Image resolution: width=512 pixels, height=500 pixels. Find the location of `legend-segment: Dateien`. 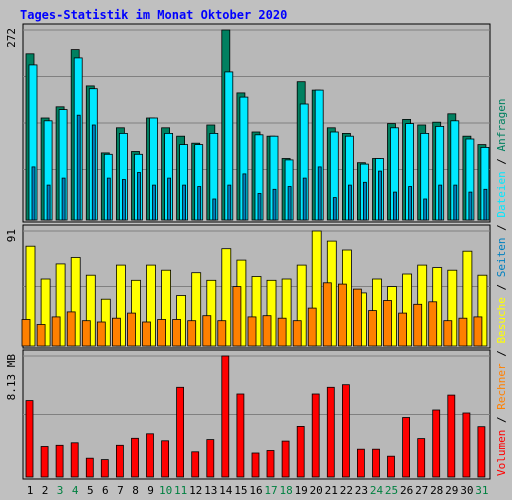

legend-segment: Dateien is located at coordinates (501, 194).